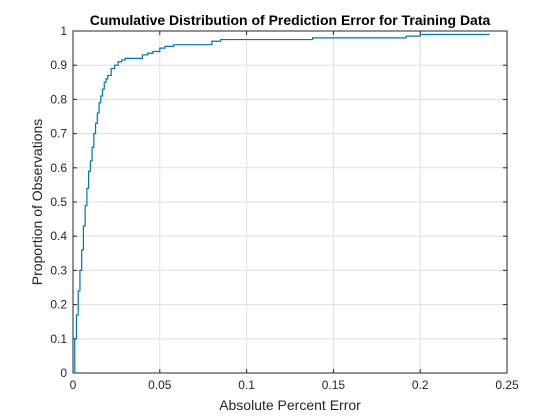  I want to click on x-tick-label: 0, so click(73, 385).